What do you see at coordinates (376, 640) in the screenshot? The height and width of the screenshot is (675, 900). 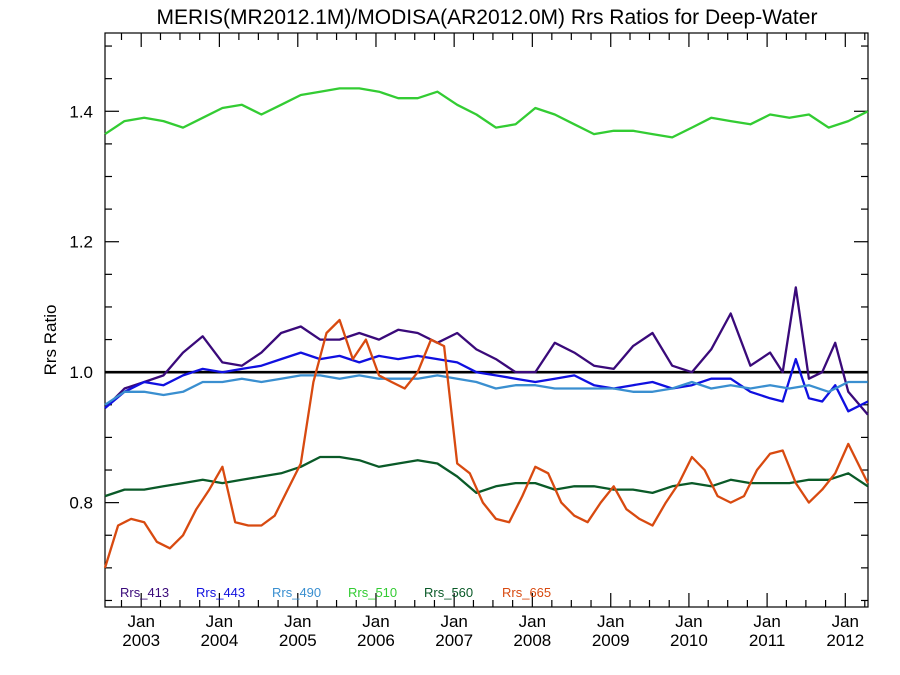 I see `x-tick-label-year: 2006` at bounding box center [376, 640].